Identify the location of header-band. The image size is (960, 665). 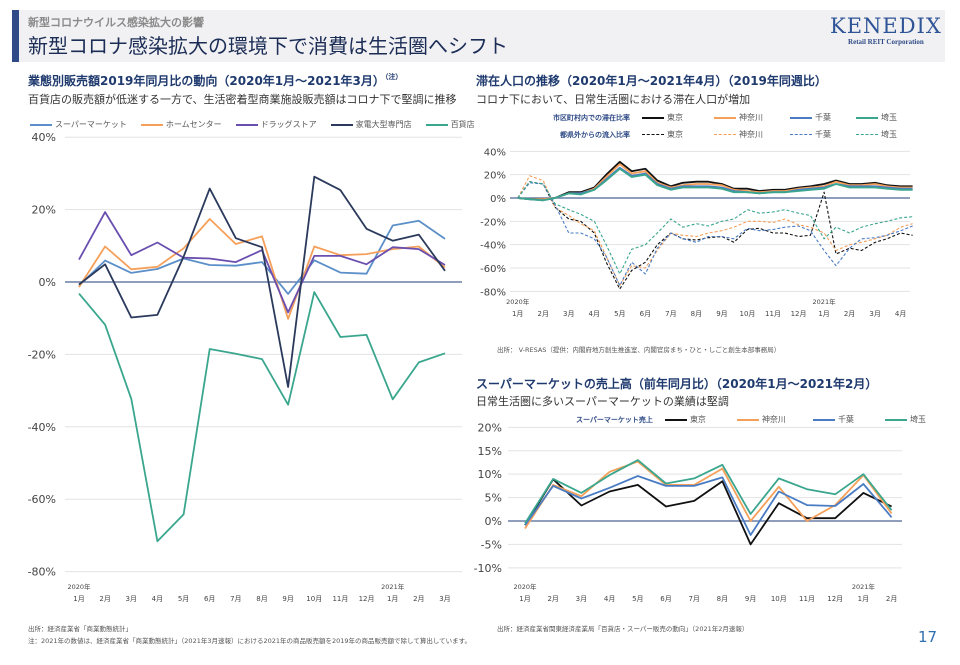
(478, 36).